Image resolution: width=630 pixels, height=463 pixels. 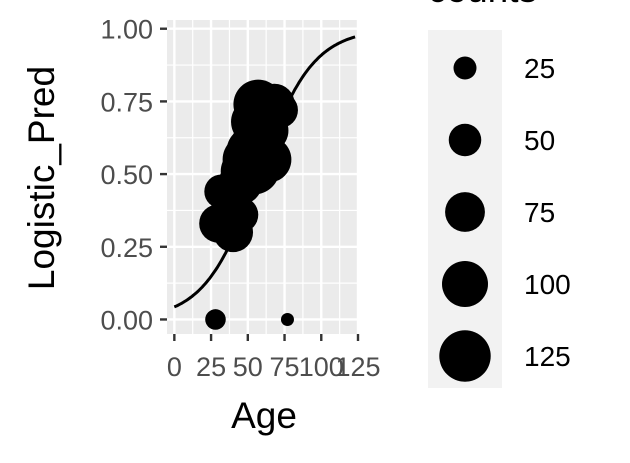 What do you see at coordinates (482, 5) in the screenshot?
I see `legend-title: counts` at bounding box center [482, 5].